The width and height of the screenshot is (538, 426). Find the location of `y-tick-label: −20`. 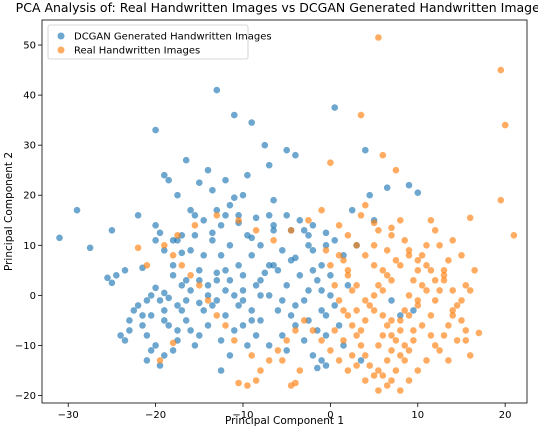

y-tick-label: −20 is located at coordinates (25, 396).